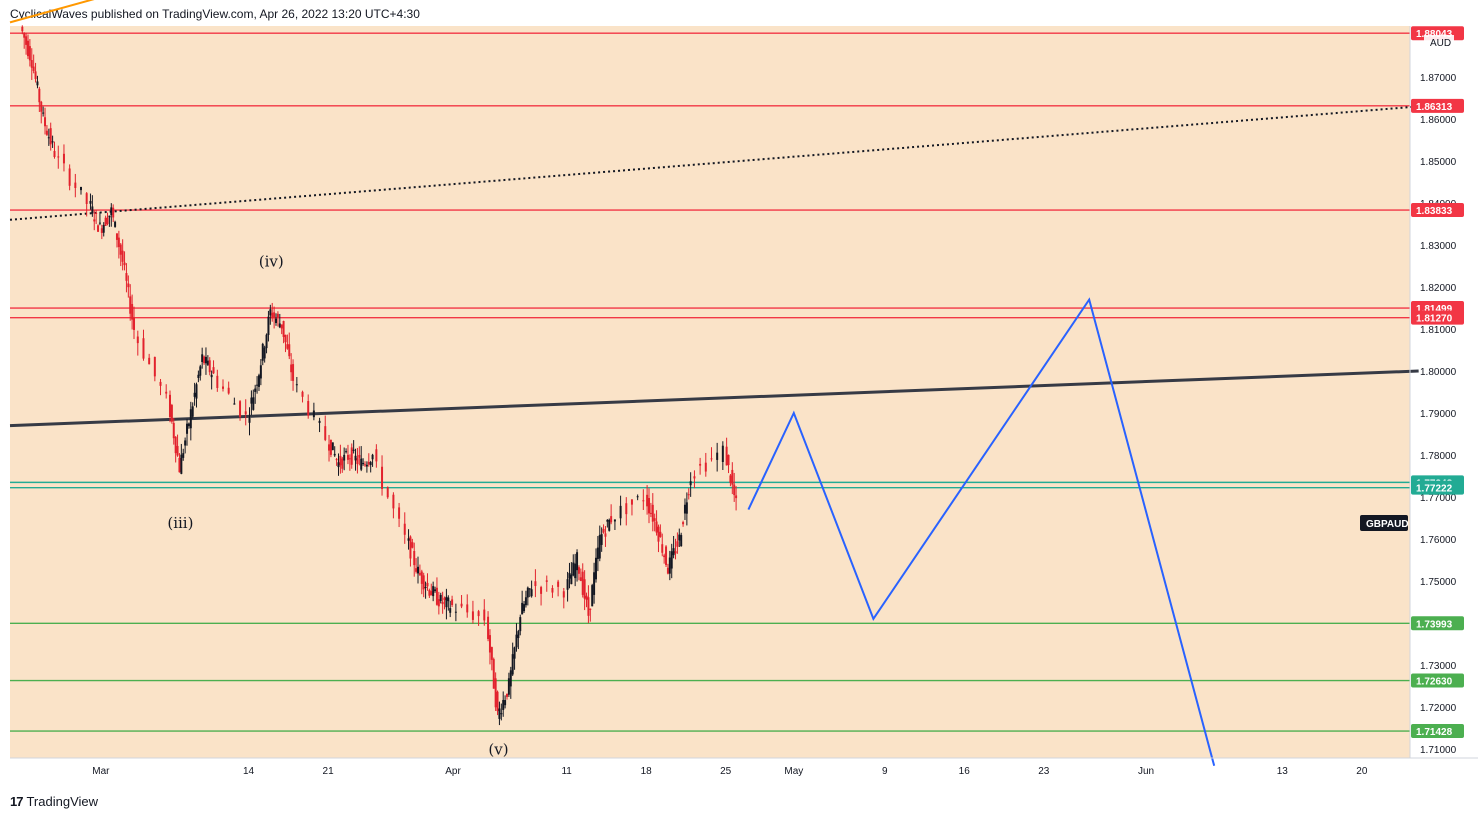  Describe the element at coordinates (453, 771) in the screenshot. I see `time-tick-label: Apr` at that location.